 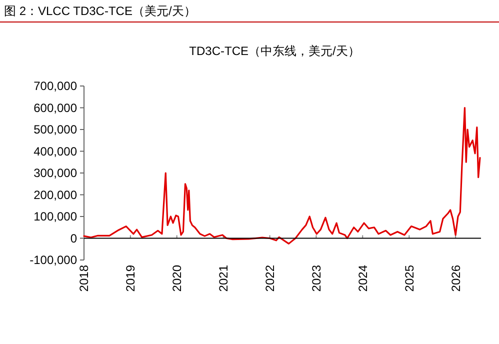 I want to click on y-tick-label: 500,000, so click(x=56, y=129).